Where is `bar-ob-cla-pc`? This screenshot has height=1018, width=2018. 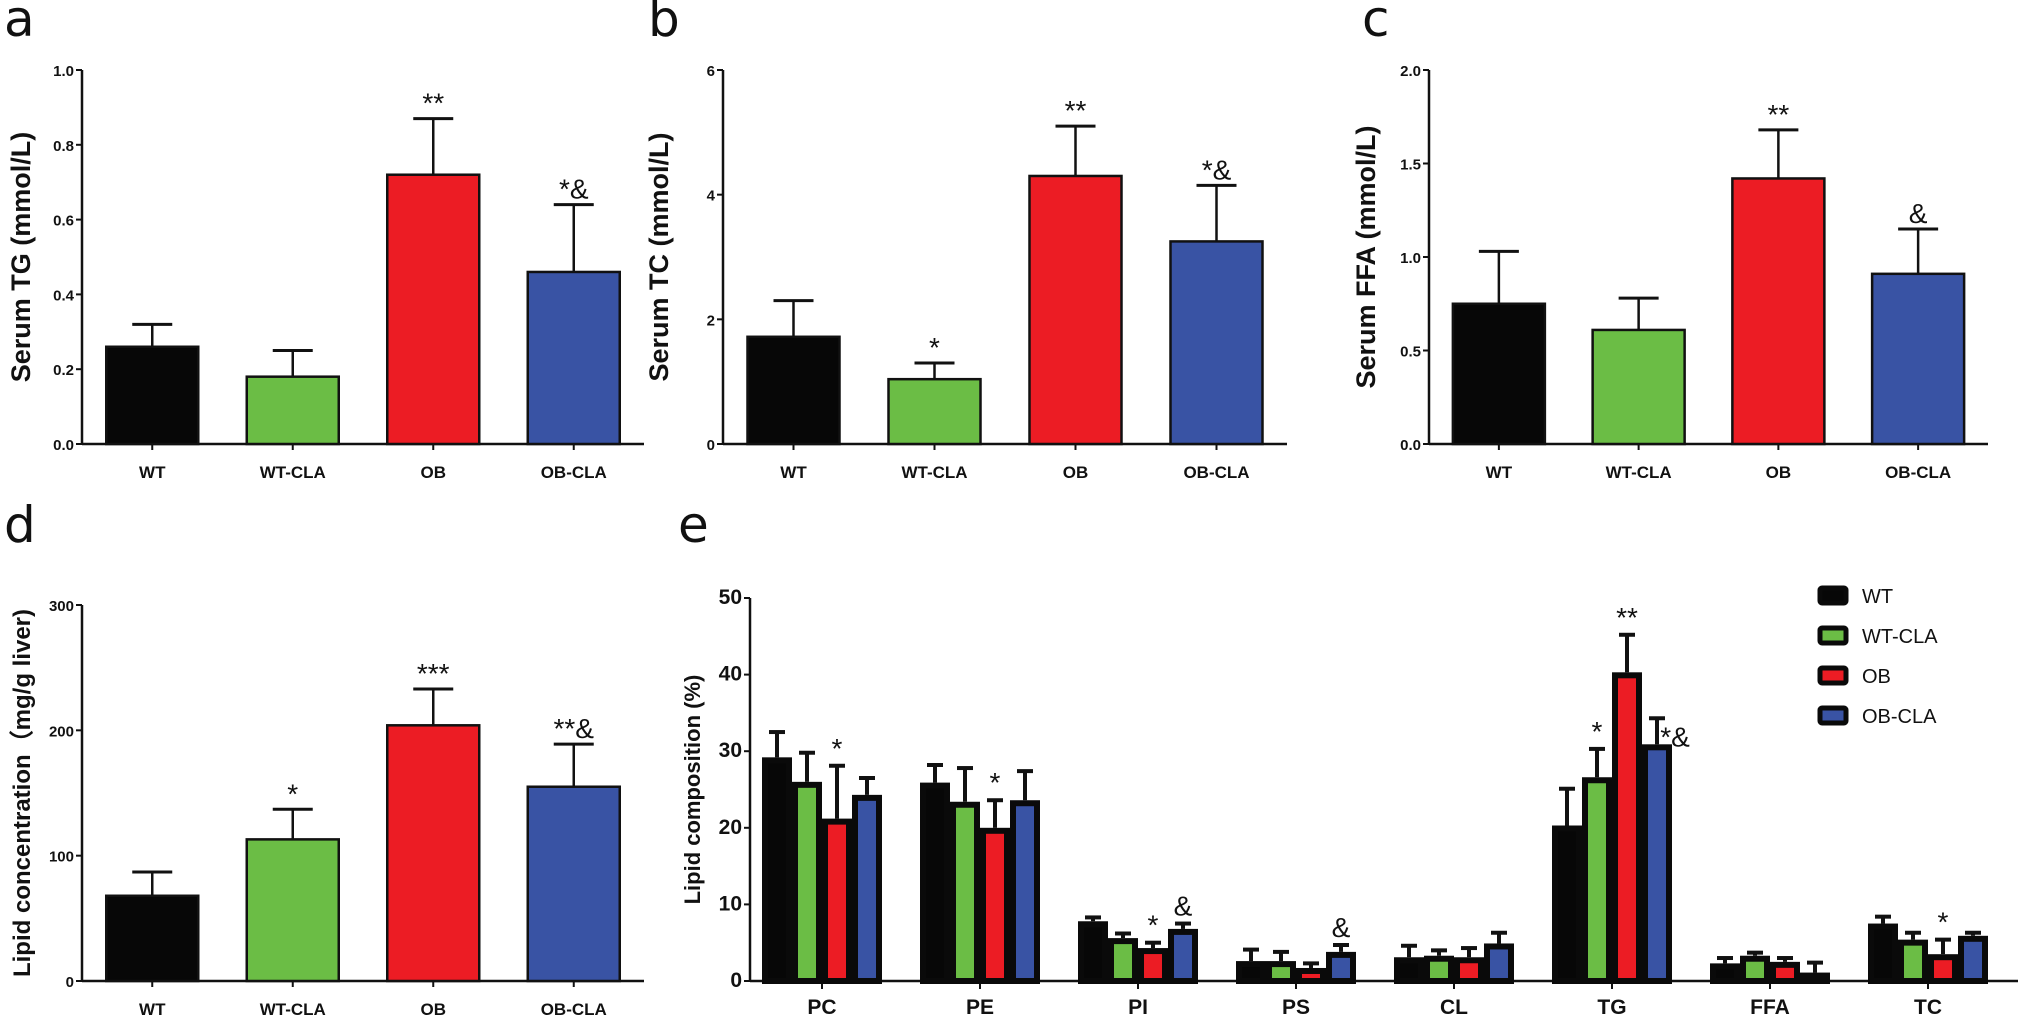 bar-ob-cla-pc is located at coordinates (867, 889).